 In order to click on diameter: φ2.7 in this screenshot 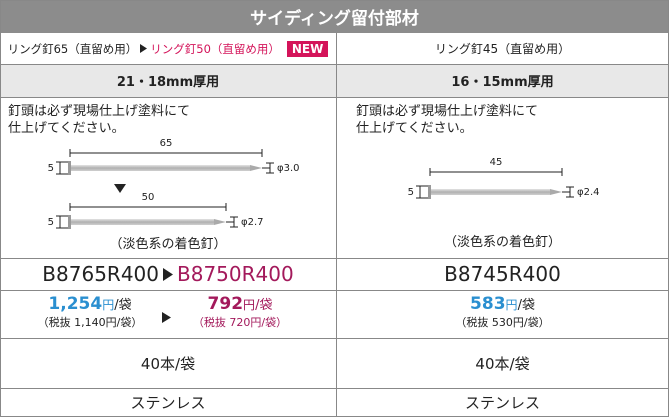, I will do `click(252, 222)`.